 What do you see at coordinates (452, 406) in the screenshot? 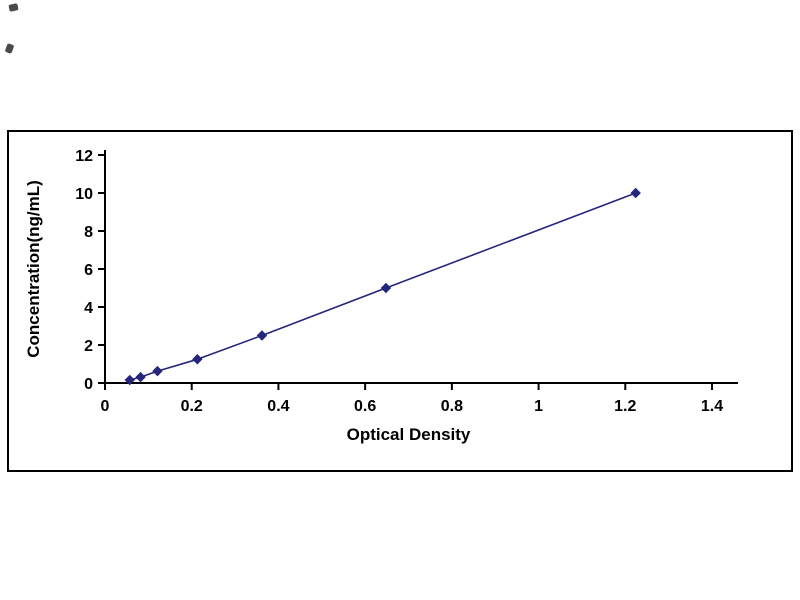
I see `x-tick-label: 0.8` at bounding box center [452, 406].